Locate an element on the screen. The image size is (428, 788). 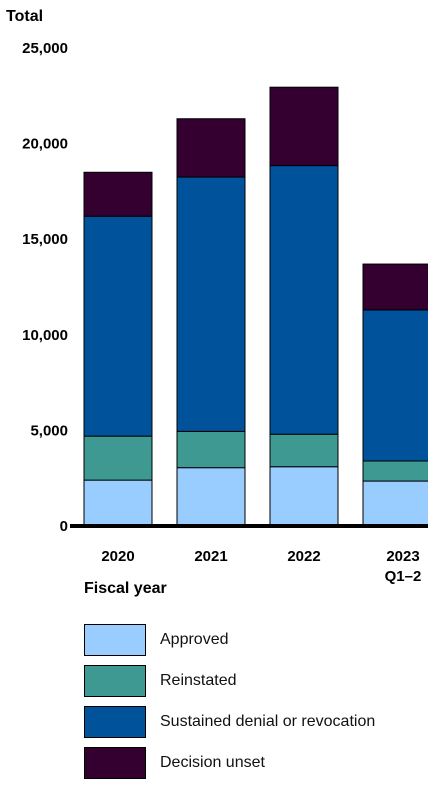
y-tick-label: 20,000 is located at coordinates (45, 144).